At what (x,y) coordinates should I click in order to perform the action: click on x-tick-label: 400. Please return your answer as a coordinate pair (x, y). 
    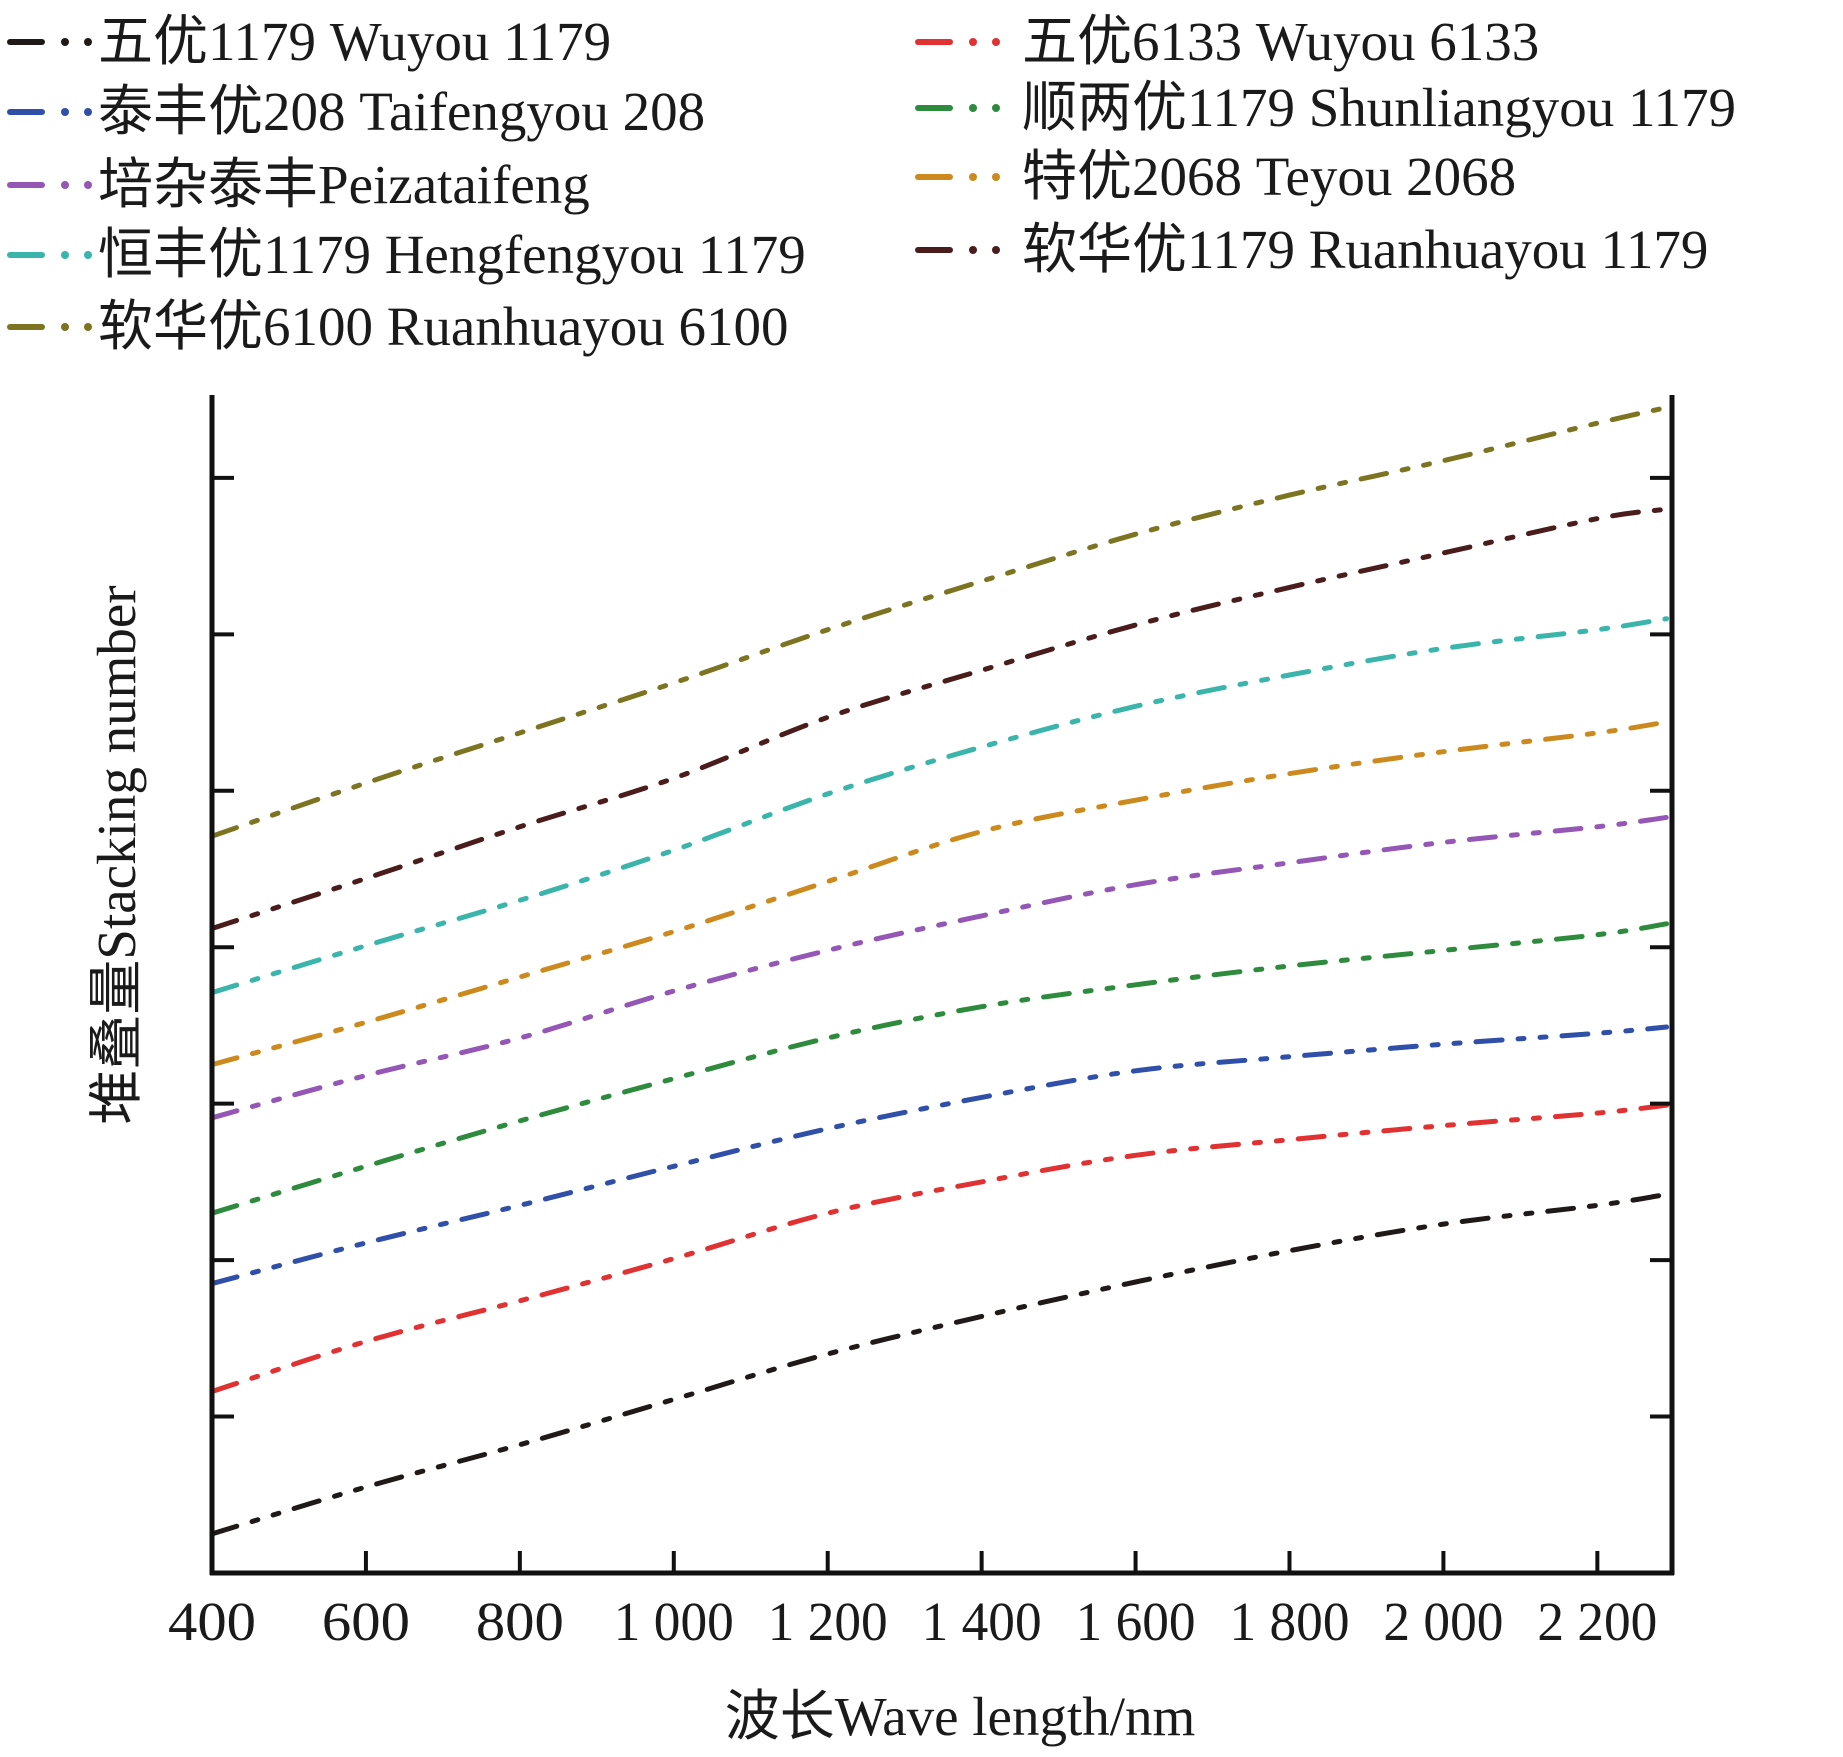
    Looking at the image, I should click on (212, 1621).